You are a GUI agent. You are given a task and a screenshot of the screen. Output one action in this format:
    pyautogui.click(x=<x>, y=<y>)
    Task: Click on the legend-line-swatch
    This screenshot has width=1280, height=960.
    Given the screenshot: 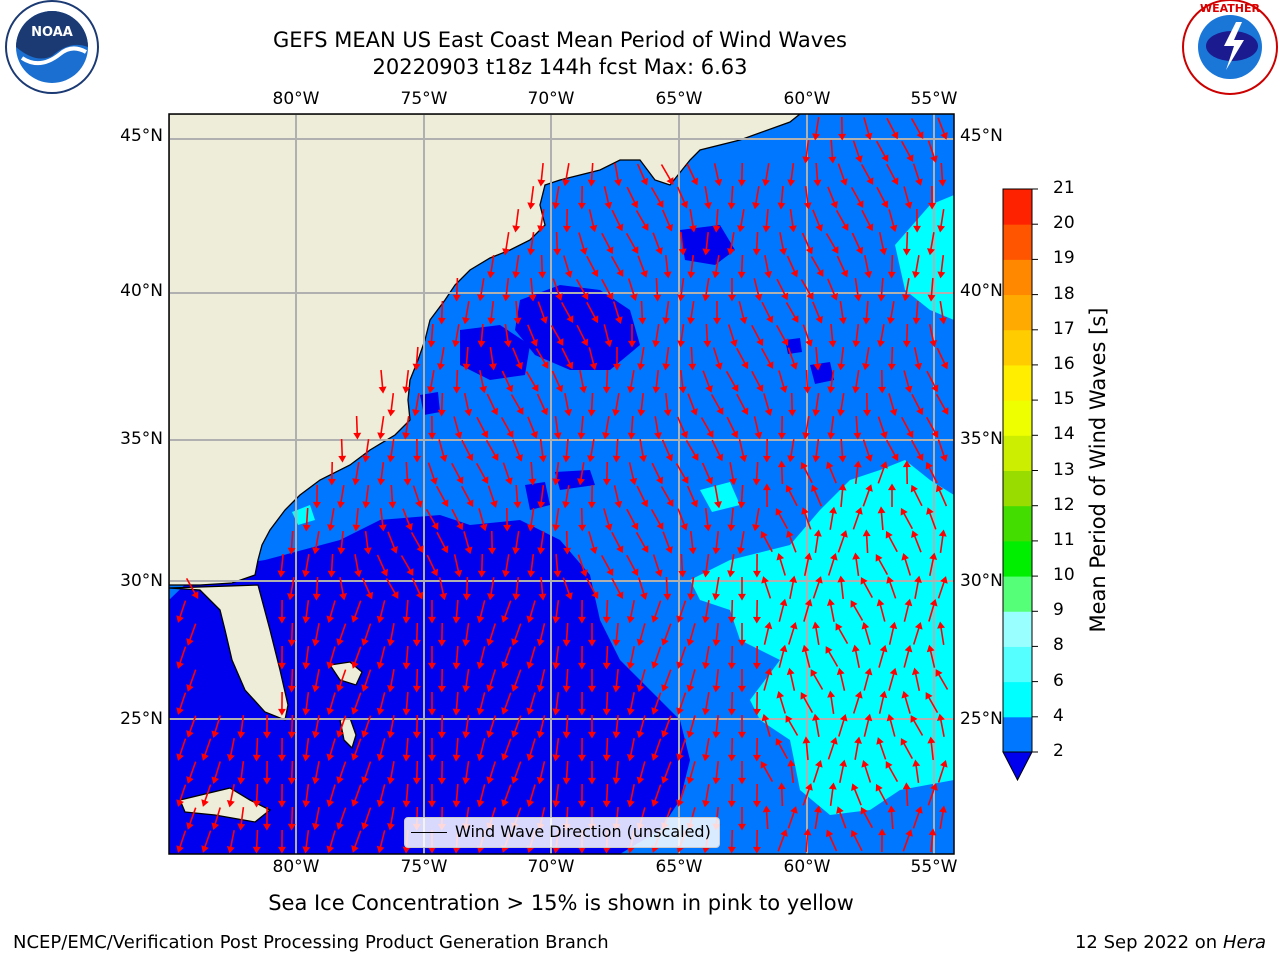 What is the action you would take?
    pyautogui.click(x=429, y=832)
    